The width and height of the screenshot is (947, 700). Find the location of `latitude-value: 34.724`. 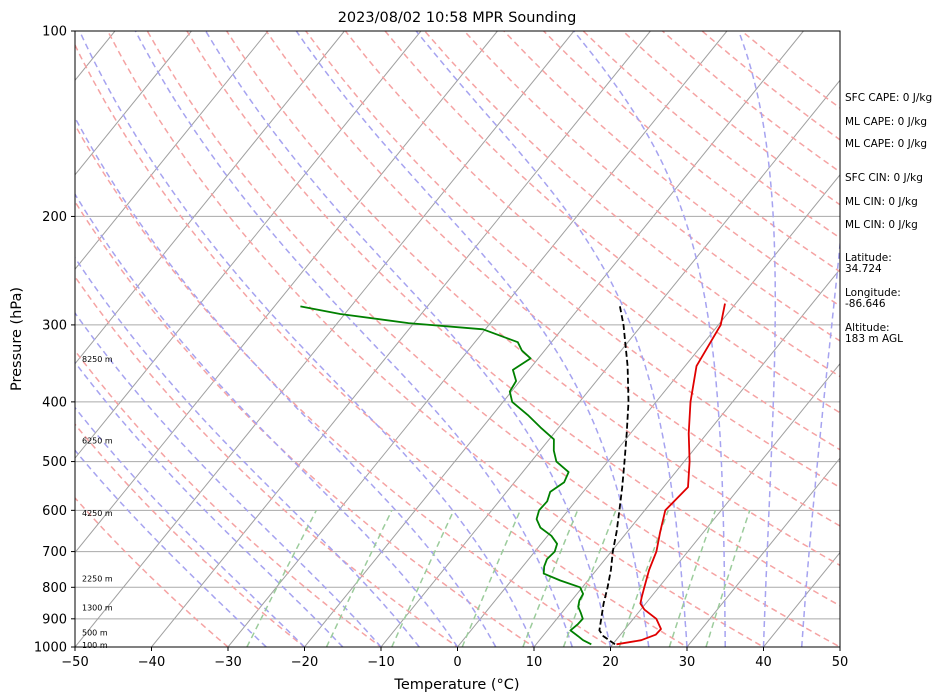

latitude-value: 34.724 is located at coordinates (863, 269).